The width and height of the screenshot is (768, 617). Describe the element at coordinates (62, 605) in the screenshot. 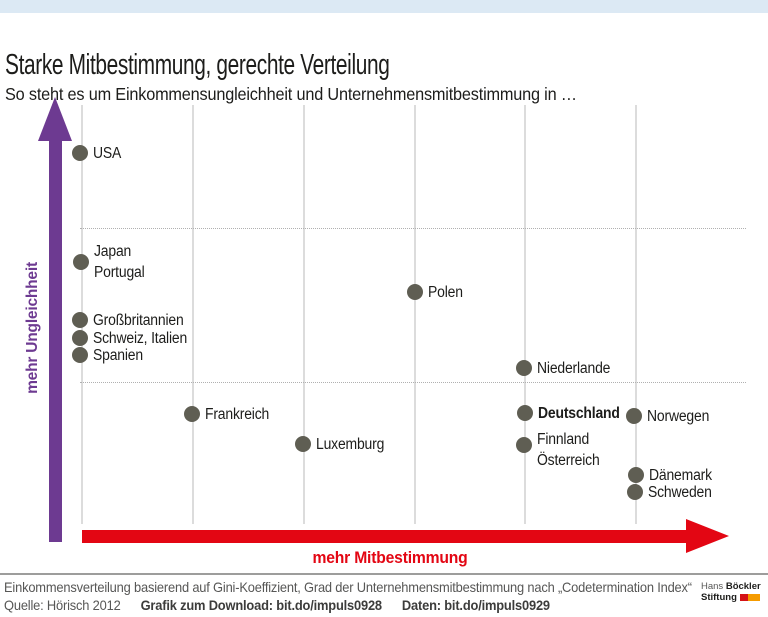

I see `source-text: Quelle: Hörisch 2012` at that location.